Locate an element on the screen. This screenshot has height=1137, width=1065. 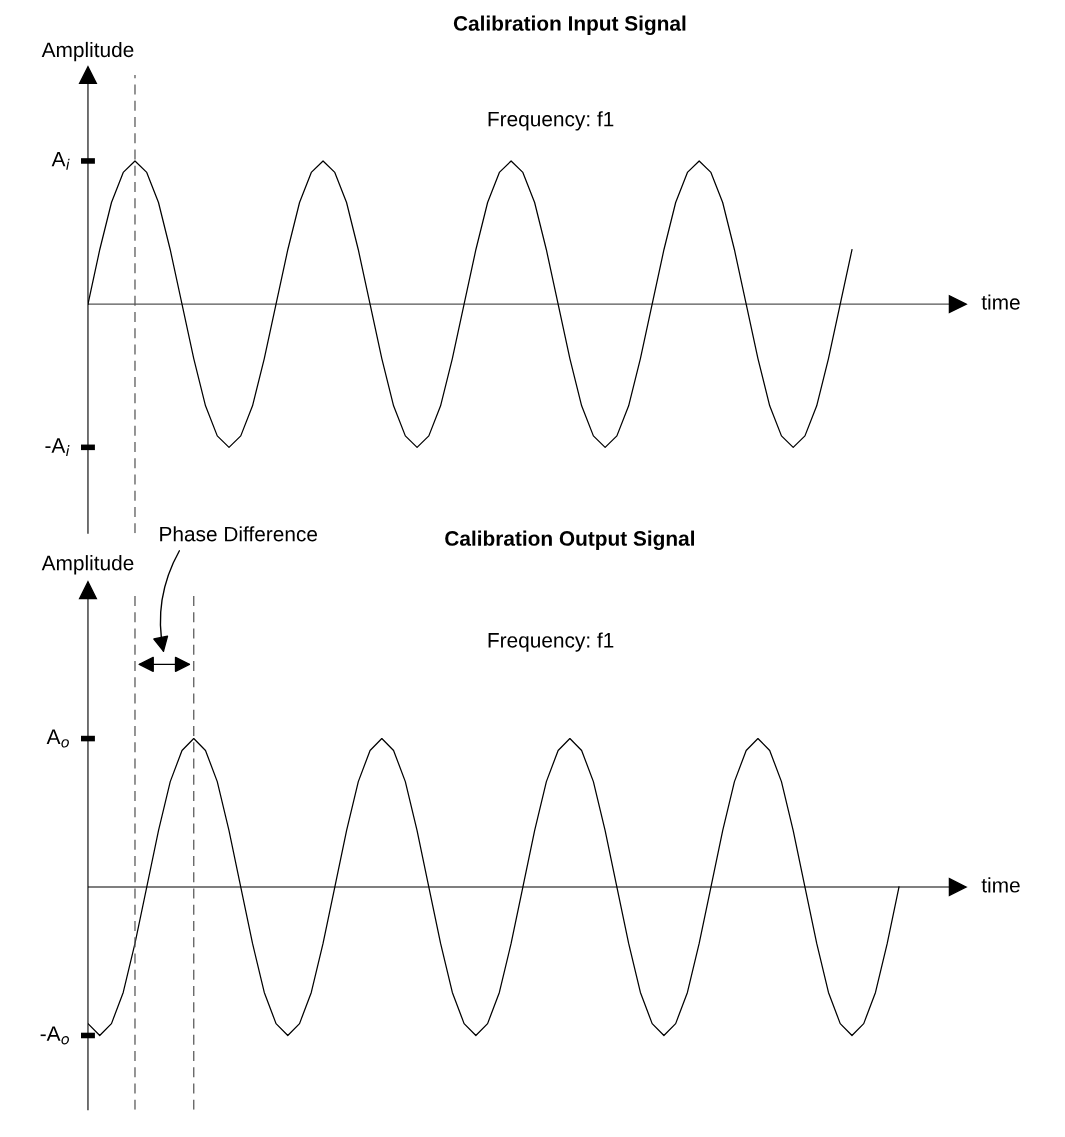
text: A$_{i}$ is located at coordinates (60, 160).